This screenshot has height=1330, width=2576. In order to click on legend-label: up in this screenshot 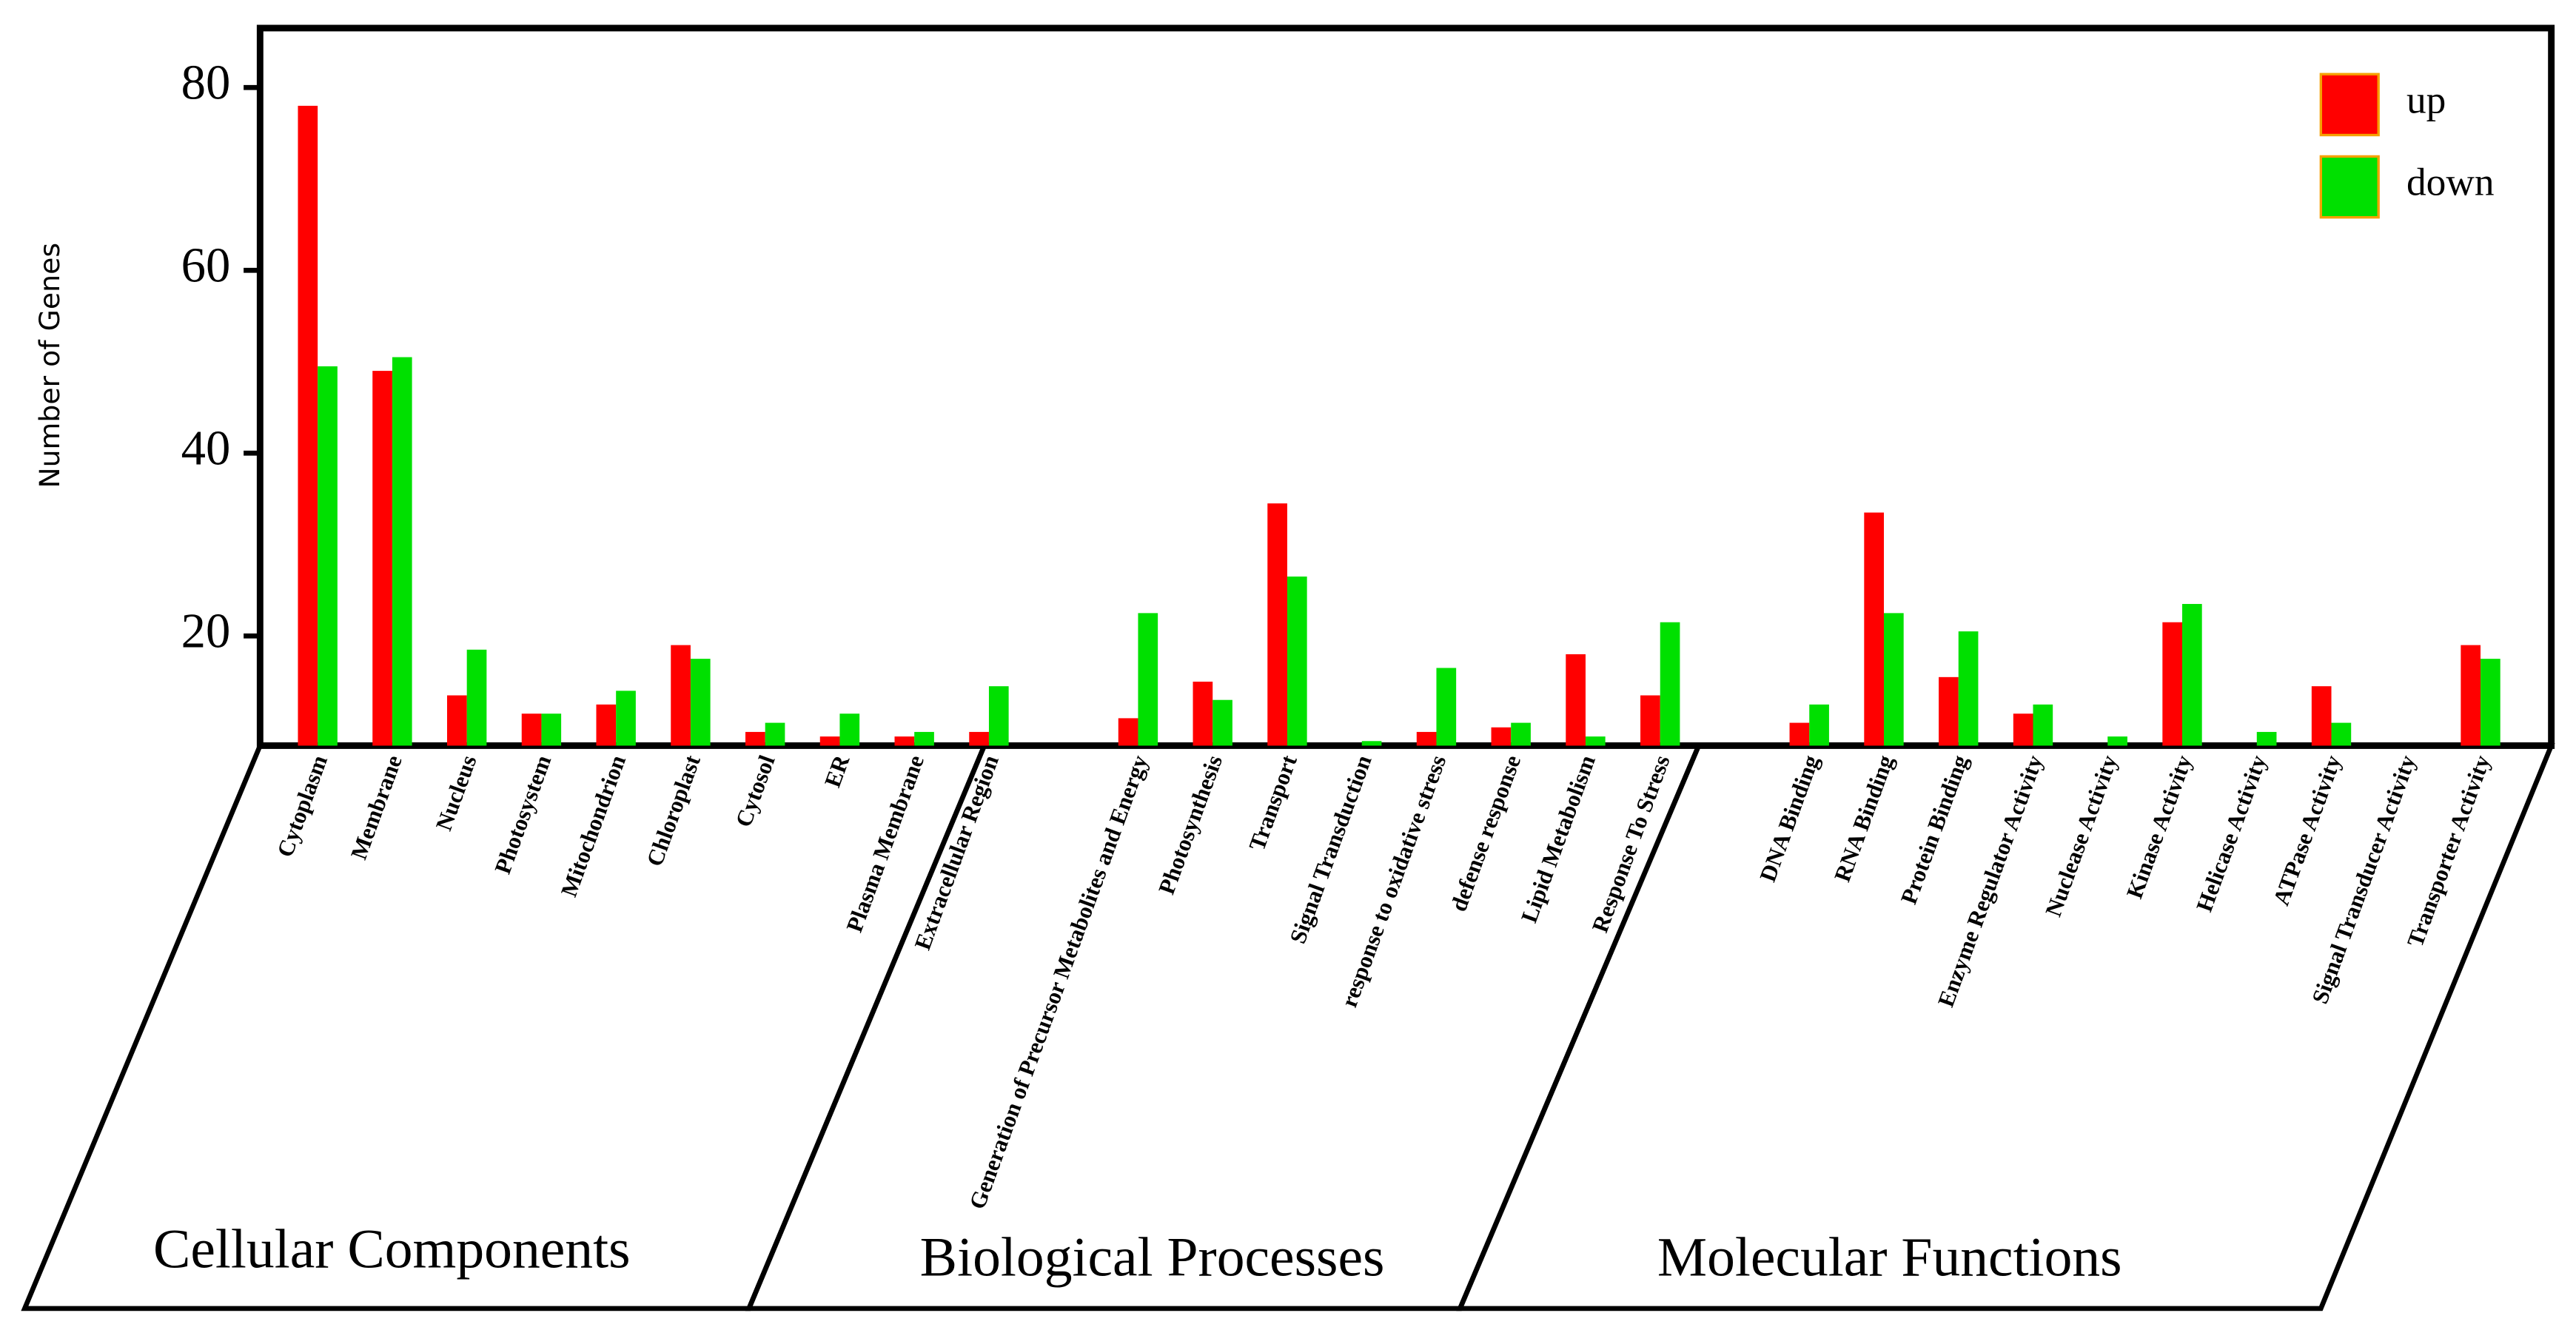, I will do `click(2426, 99)`.